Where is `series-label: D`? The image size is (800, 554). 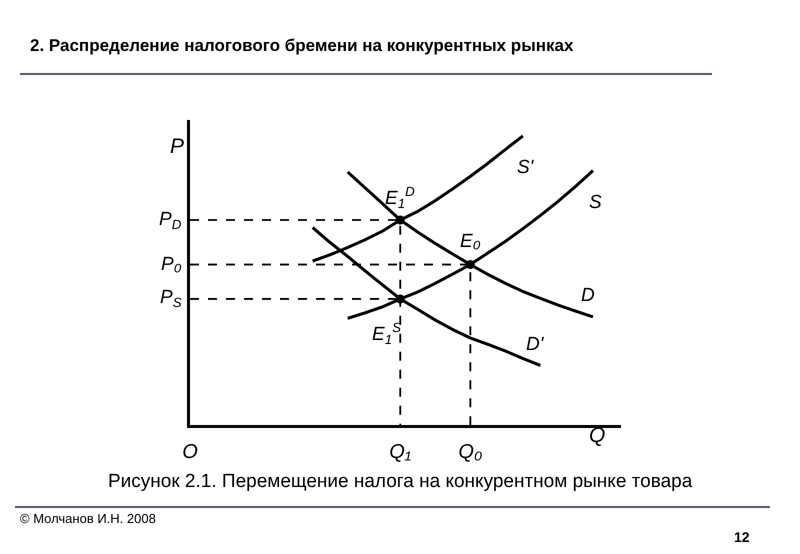 series-label: D is located at coordinates (588, 295).